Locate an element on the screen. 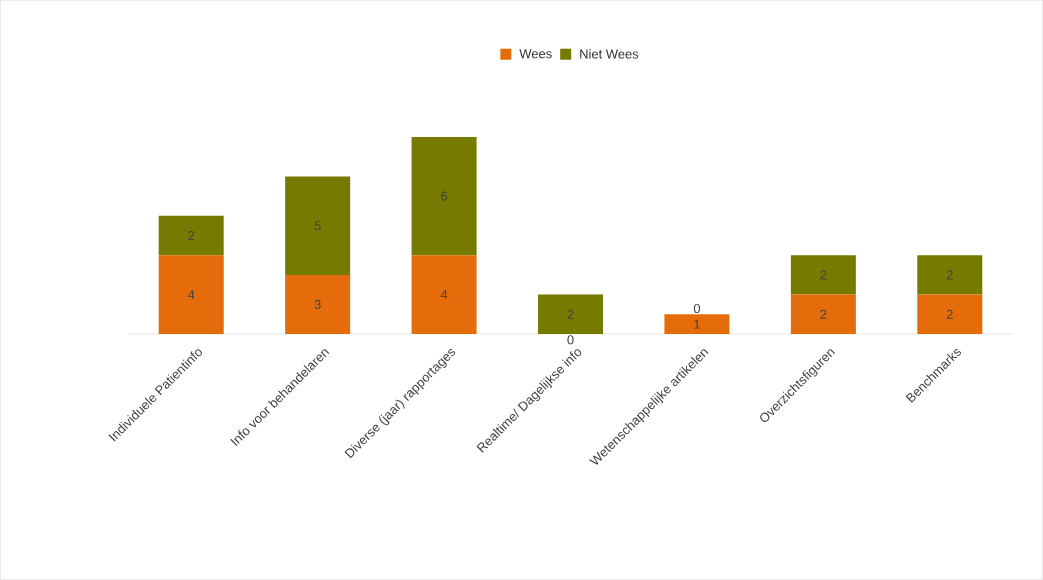 This screenshot has height=580, width=1043. data-label: 3 is located at coordinates (317, 304).